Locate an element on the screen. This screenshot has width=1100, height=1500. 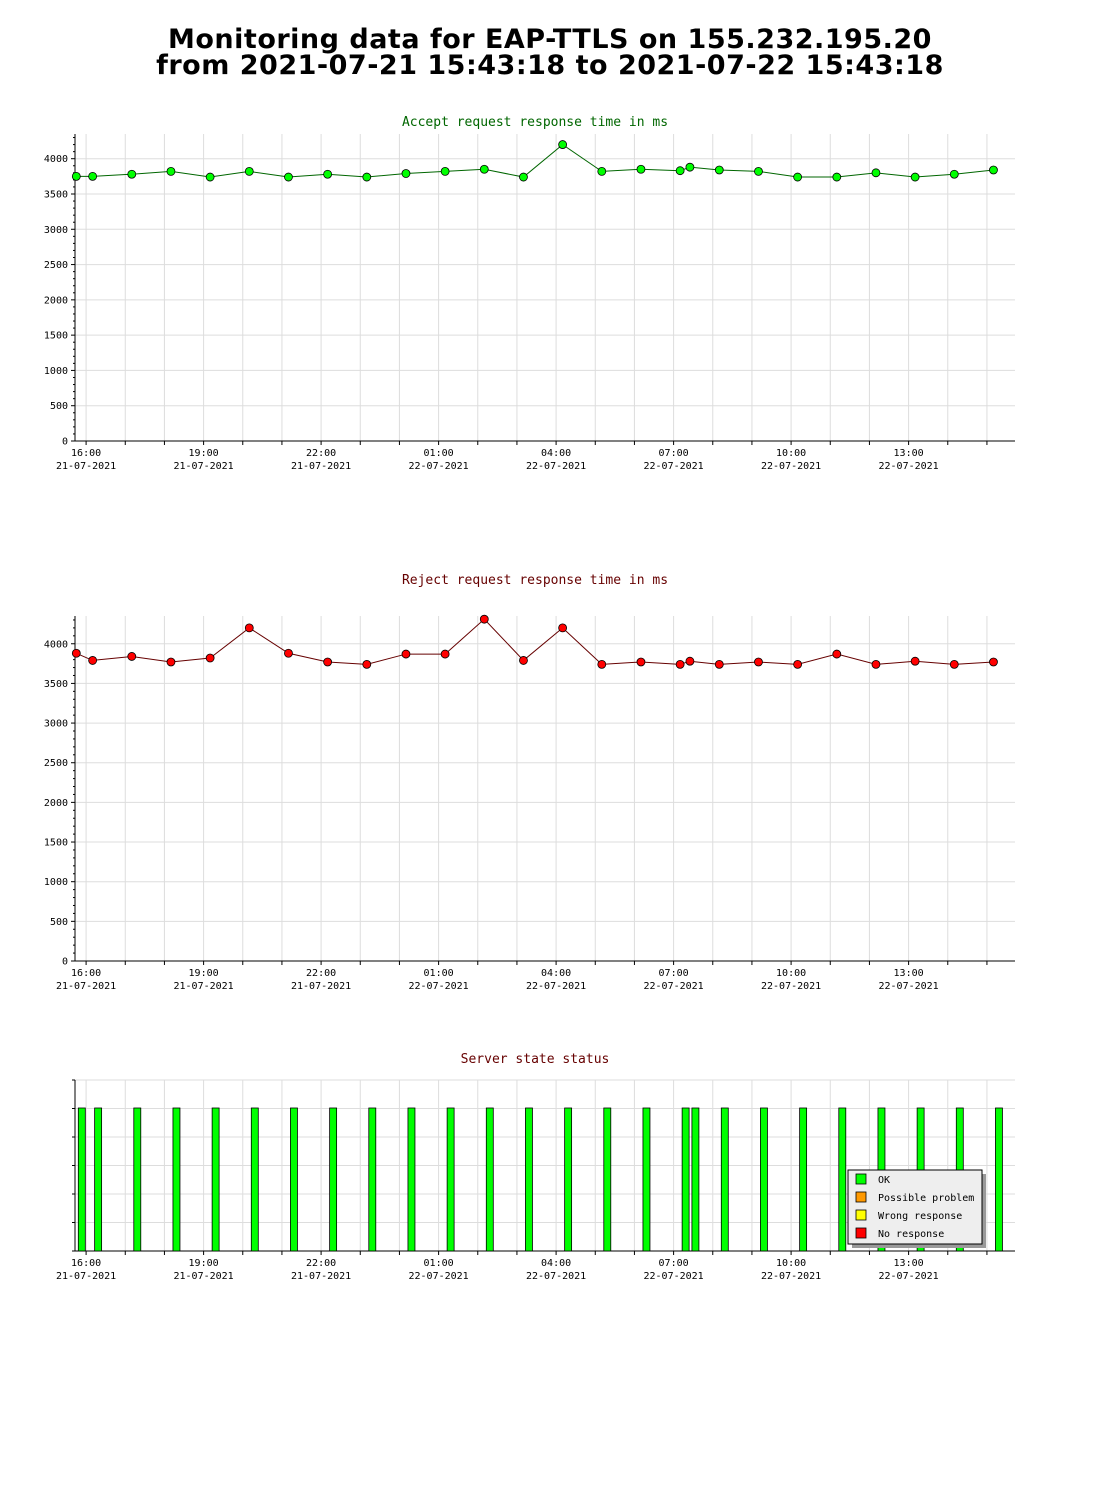
reject-chart-title: Reject request response time in ms is located at coordinates (535, 580).